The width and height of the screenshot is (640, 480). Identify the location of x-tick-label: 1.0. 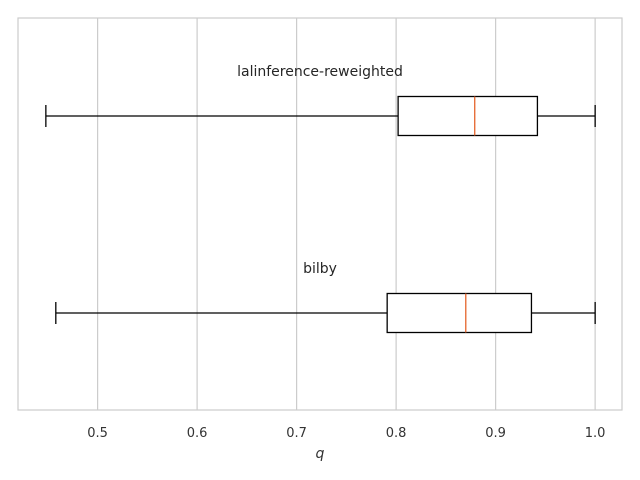
(595, 433).